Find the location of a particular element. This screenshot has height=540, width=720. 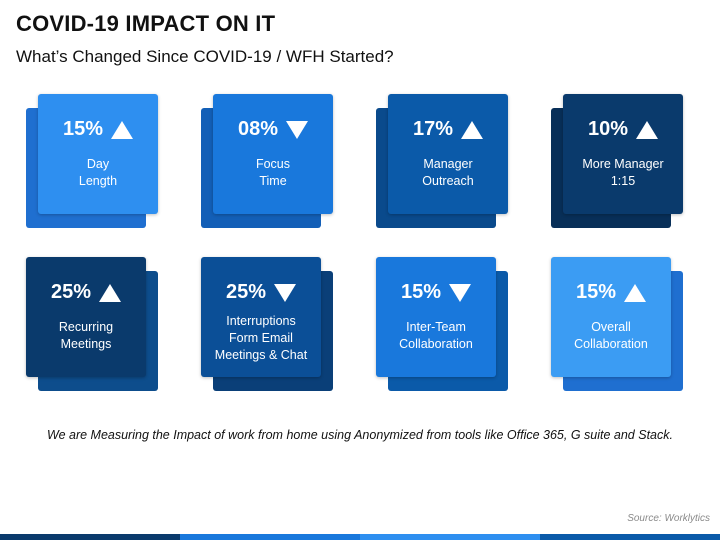

card-face: 25% Recurring Meetings is located at coordinates (86, 317).